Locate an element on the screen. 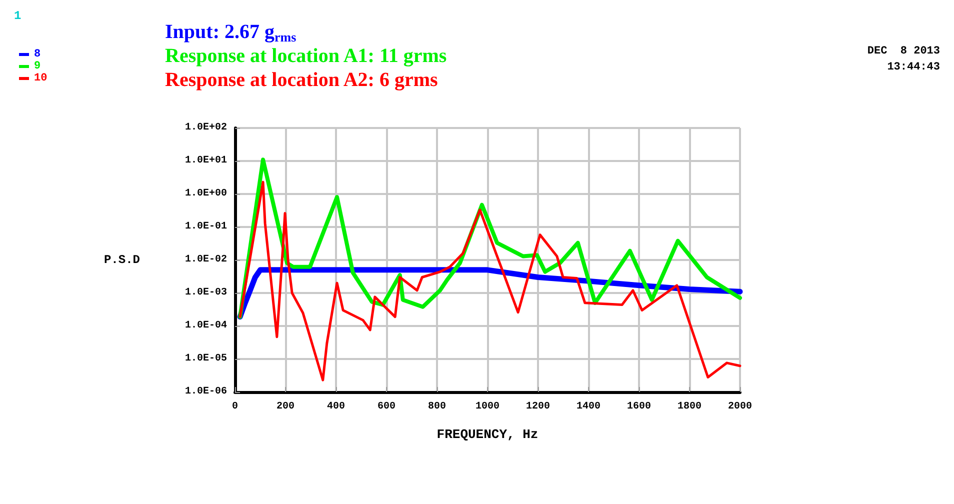 The height and width of the screenshot is (504, 954). x-tick-label: 1000 is located at coordinates (487, 407).